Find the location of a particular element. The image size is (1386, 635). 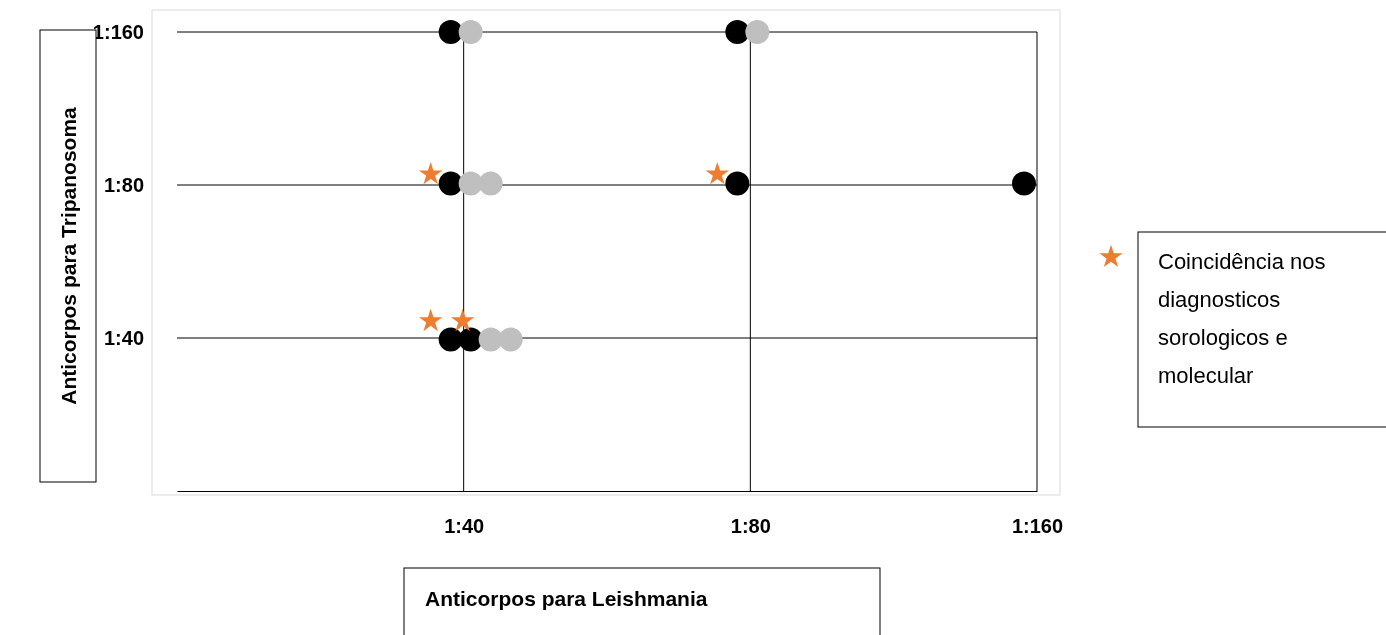

x-tick-label: 1:160 is located at coordinates (1037, 526).